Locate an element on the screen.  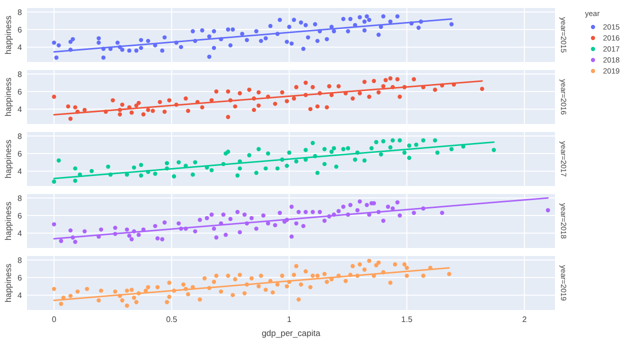
x-tick-label: 1.5 is located at coordinates (407, 319).